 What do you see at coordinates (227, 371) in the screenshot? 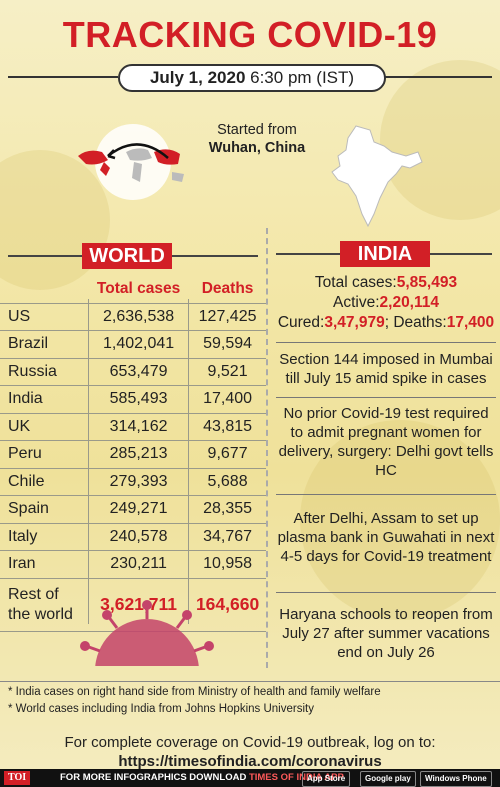
I see `deaths-cell: 9,521` at bounding box center [227, 371].